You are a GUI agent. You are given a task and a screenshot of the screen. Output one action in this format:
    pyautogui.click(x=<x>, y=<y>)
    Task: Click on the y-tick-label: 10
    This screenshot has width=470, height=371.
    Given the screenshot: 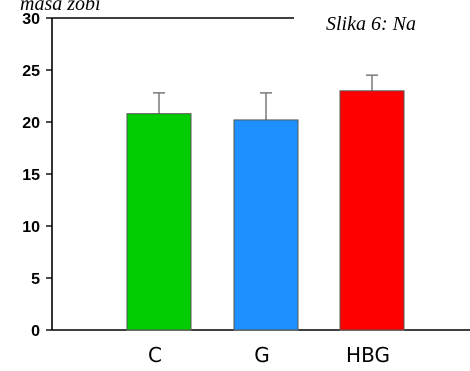 What is the action you would take?
    pyautogui.click(x=31, y=227)
    